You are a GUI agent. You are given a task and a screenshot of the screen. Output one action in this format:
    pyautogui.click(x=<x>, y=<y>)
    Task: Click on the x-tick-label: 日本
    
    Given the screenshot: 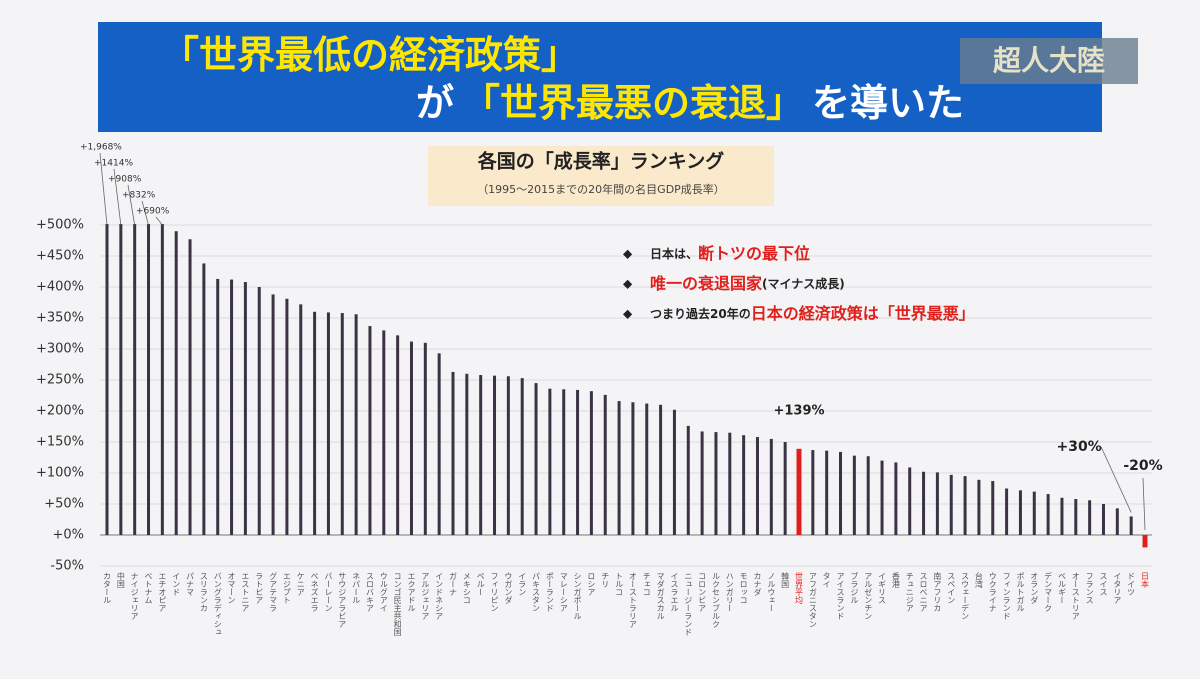 What is the action you would take?
    pyautogui.click(x=1145, y=580)
    